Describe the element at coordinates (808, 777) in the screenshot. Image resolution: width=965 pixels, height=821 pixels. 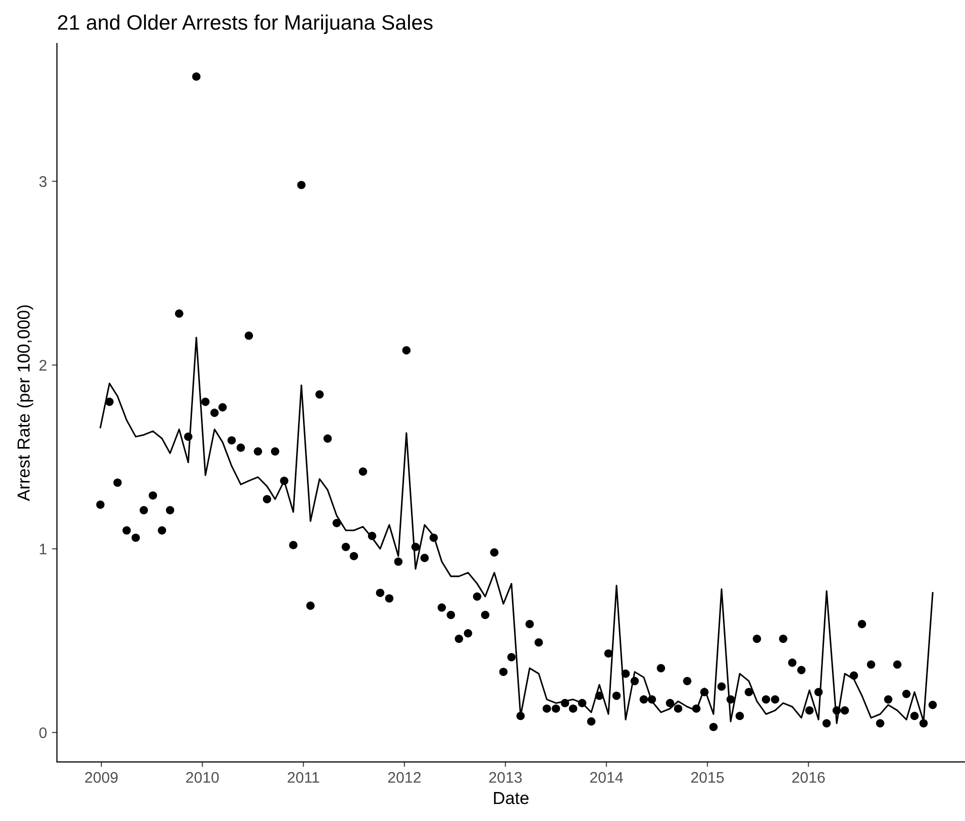
I see `x-tick-label: 2016` at that location.